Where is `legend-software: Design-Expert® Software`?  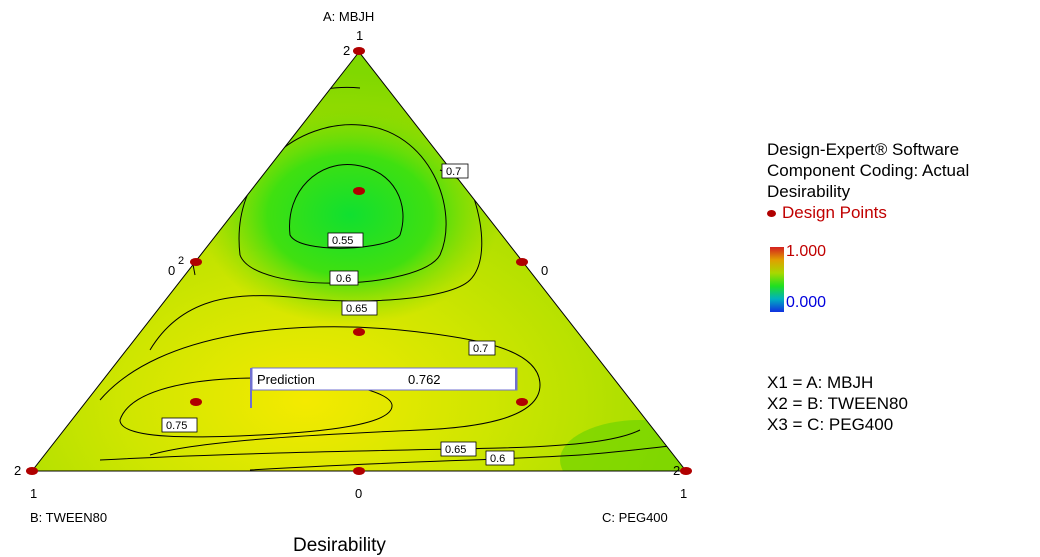 legend-software: Design-Expert® Software is located at coordinates (863, 149).